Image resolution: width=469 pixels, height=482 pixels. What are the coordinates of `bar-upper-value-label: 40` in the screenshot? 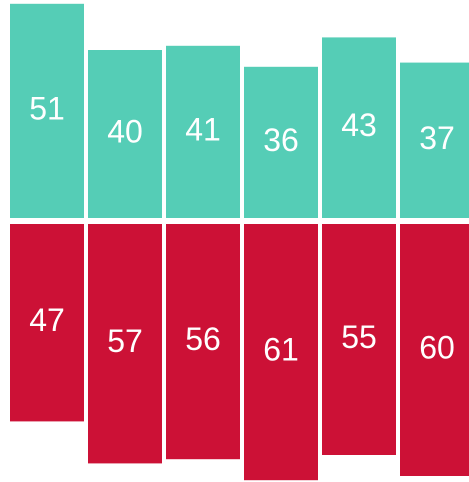 It's located at (125, 131).